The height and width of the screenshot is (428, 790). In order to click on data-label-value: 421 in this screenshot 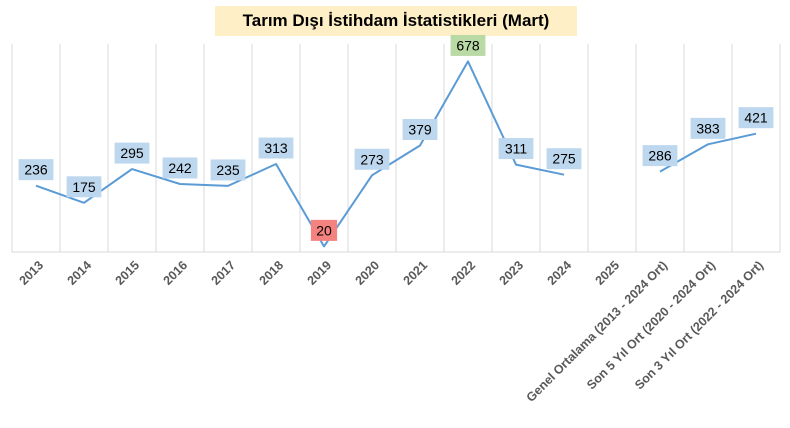, I will do `click(756, 118)`.